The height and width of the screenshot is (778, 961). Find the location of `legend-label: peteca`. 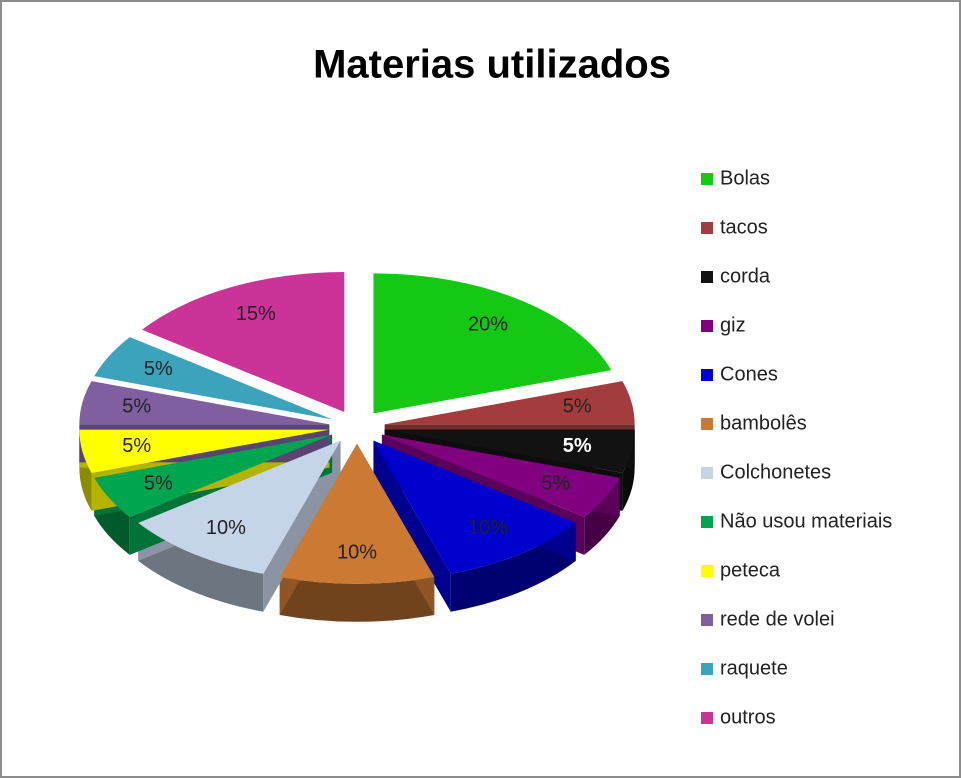

legend-label: peteca is located at coordinates (750, 570).